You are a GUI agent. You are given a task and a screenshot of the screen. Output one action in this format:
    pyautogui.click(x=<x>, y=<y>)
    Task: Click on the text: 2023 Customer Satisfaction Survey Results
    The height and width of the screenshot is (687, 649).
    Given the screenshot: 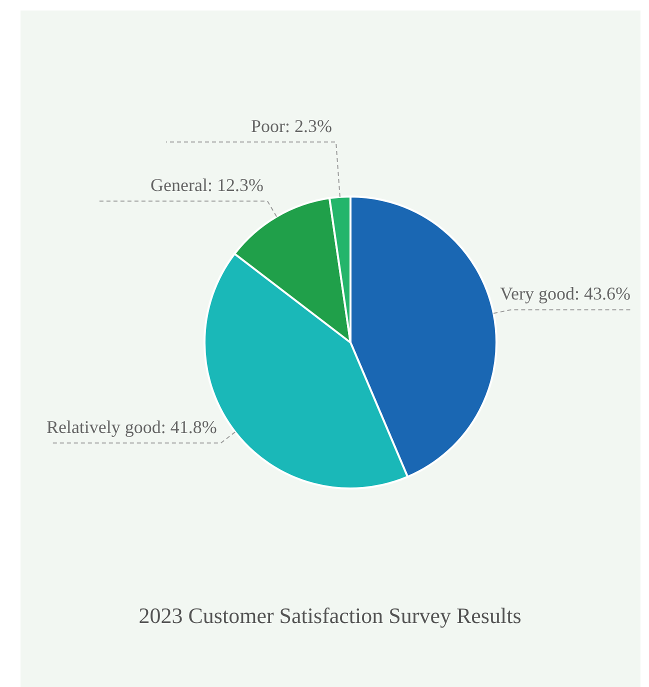 What is the action you would take?
    pyautogui.click(x=330, y=615)
    